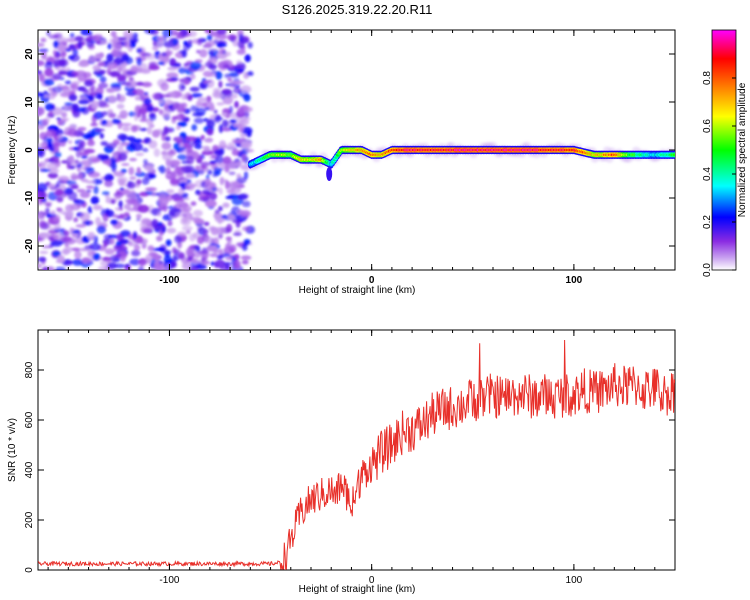 The height and width of the screenshot is (600, 750). I want to click on x-tick-label: -100, so click(169, 580).